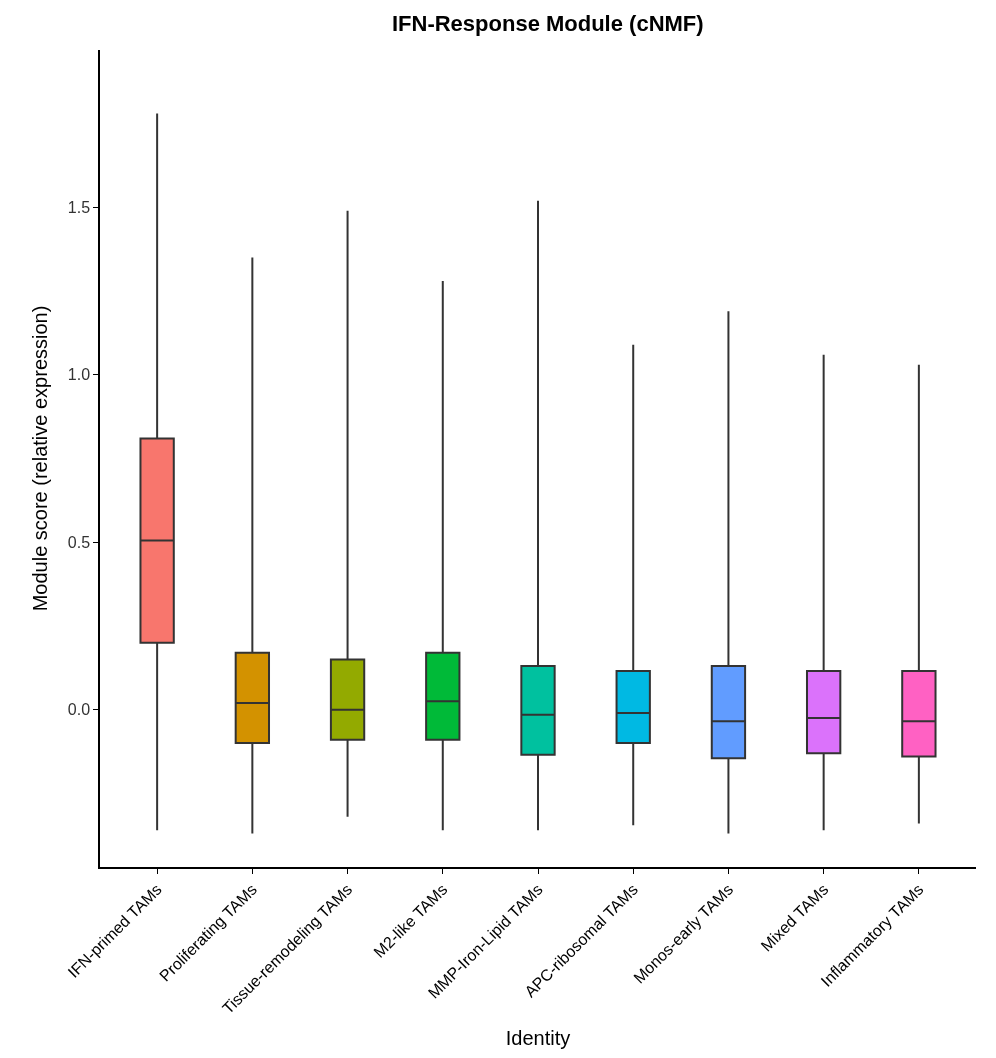  What do you see at coordinates (547, 24) in the screenshot?
I see `chart-title: IFN-Response Module (cNMF)` at bounding box center [547, 24].